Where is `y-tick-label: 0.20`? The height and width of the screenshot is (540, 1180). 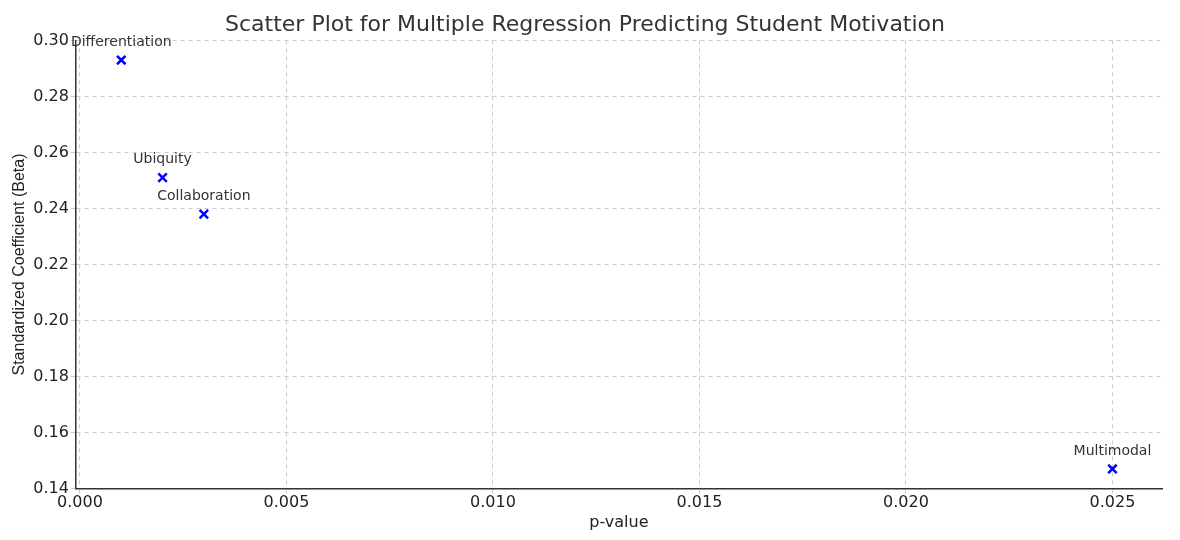 y-tick-label: 0.20 is located at coordinates (51, 319).